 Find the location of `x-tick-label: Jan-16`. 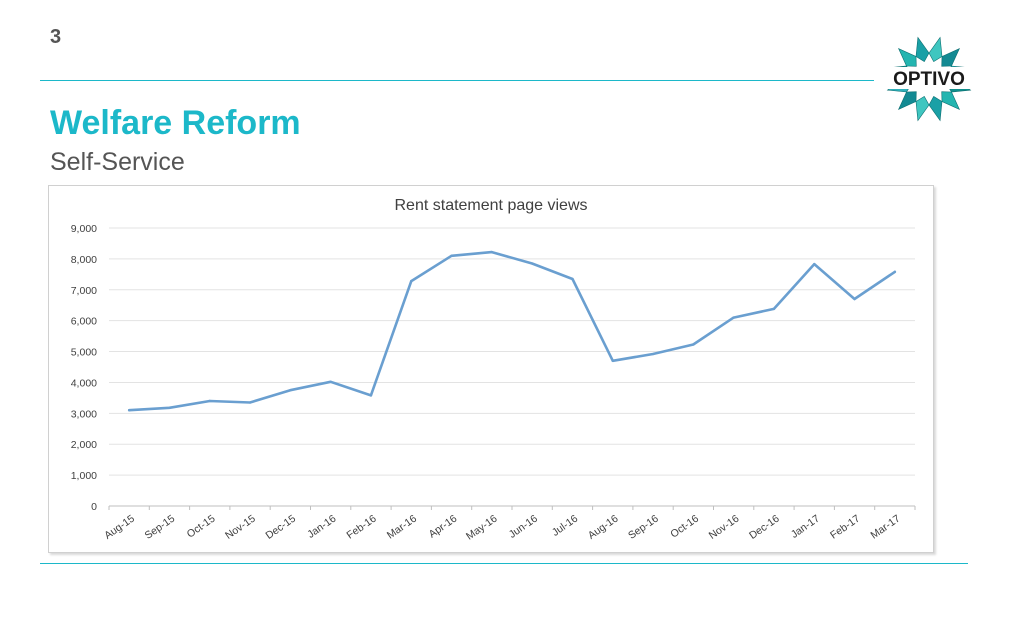

x-tick-label: Jan-16 is located at coordinates (321, 527).